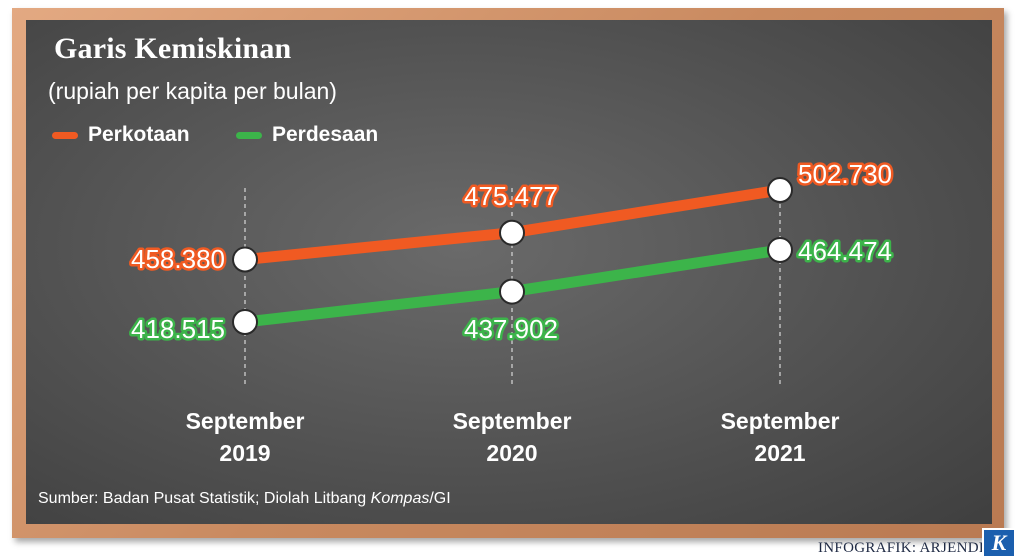  Describe the element at coordinates (512, 421) in the screenshot. I see `x-tick-label-month-1: September` at that location.